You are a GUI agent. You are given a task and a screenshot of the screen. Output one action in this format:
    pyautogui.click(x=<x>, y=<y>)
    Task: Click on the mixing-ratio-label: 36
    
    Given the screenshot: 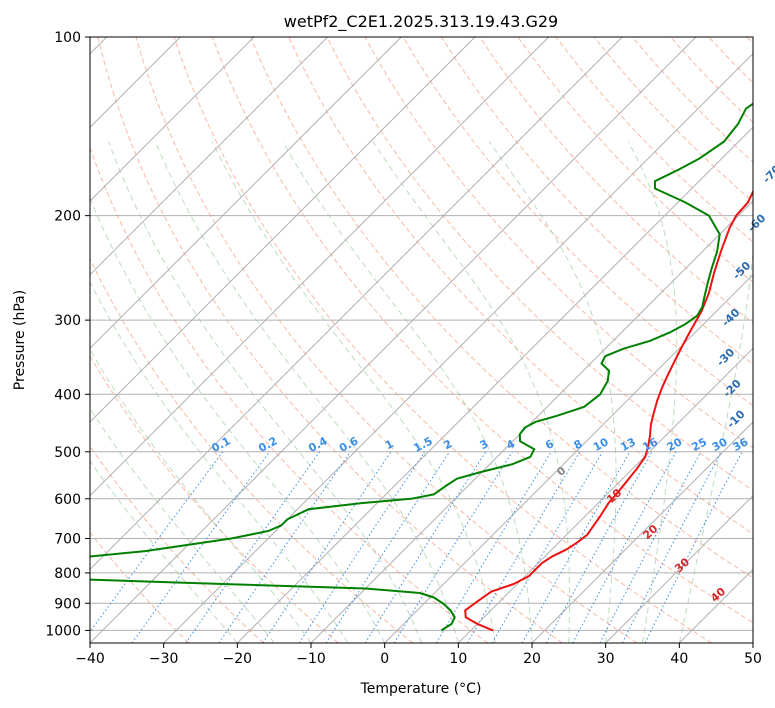 What is the action you would take?
    pyautogui.click(x=741, y=444)
    